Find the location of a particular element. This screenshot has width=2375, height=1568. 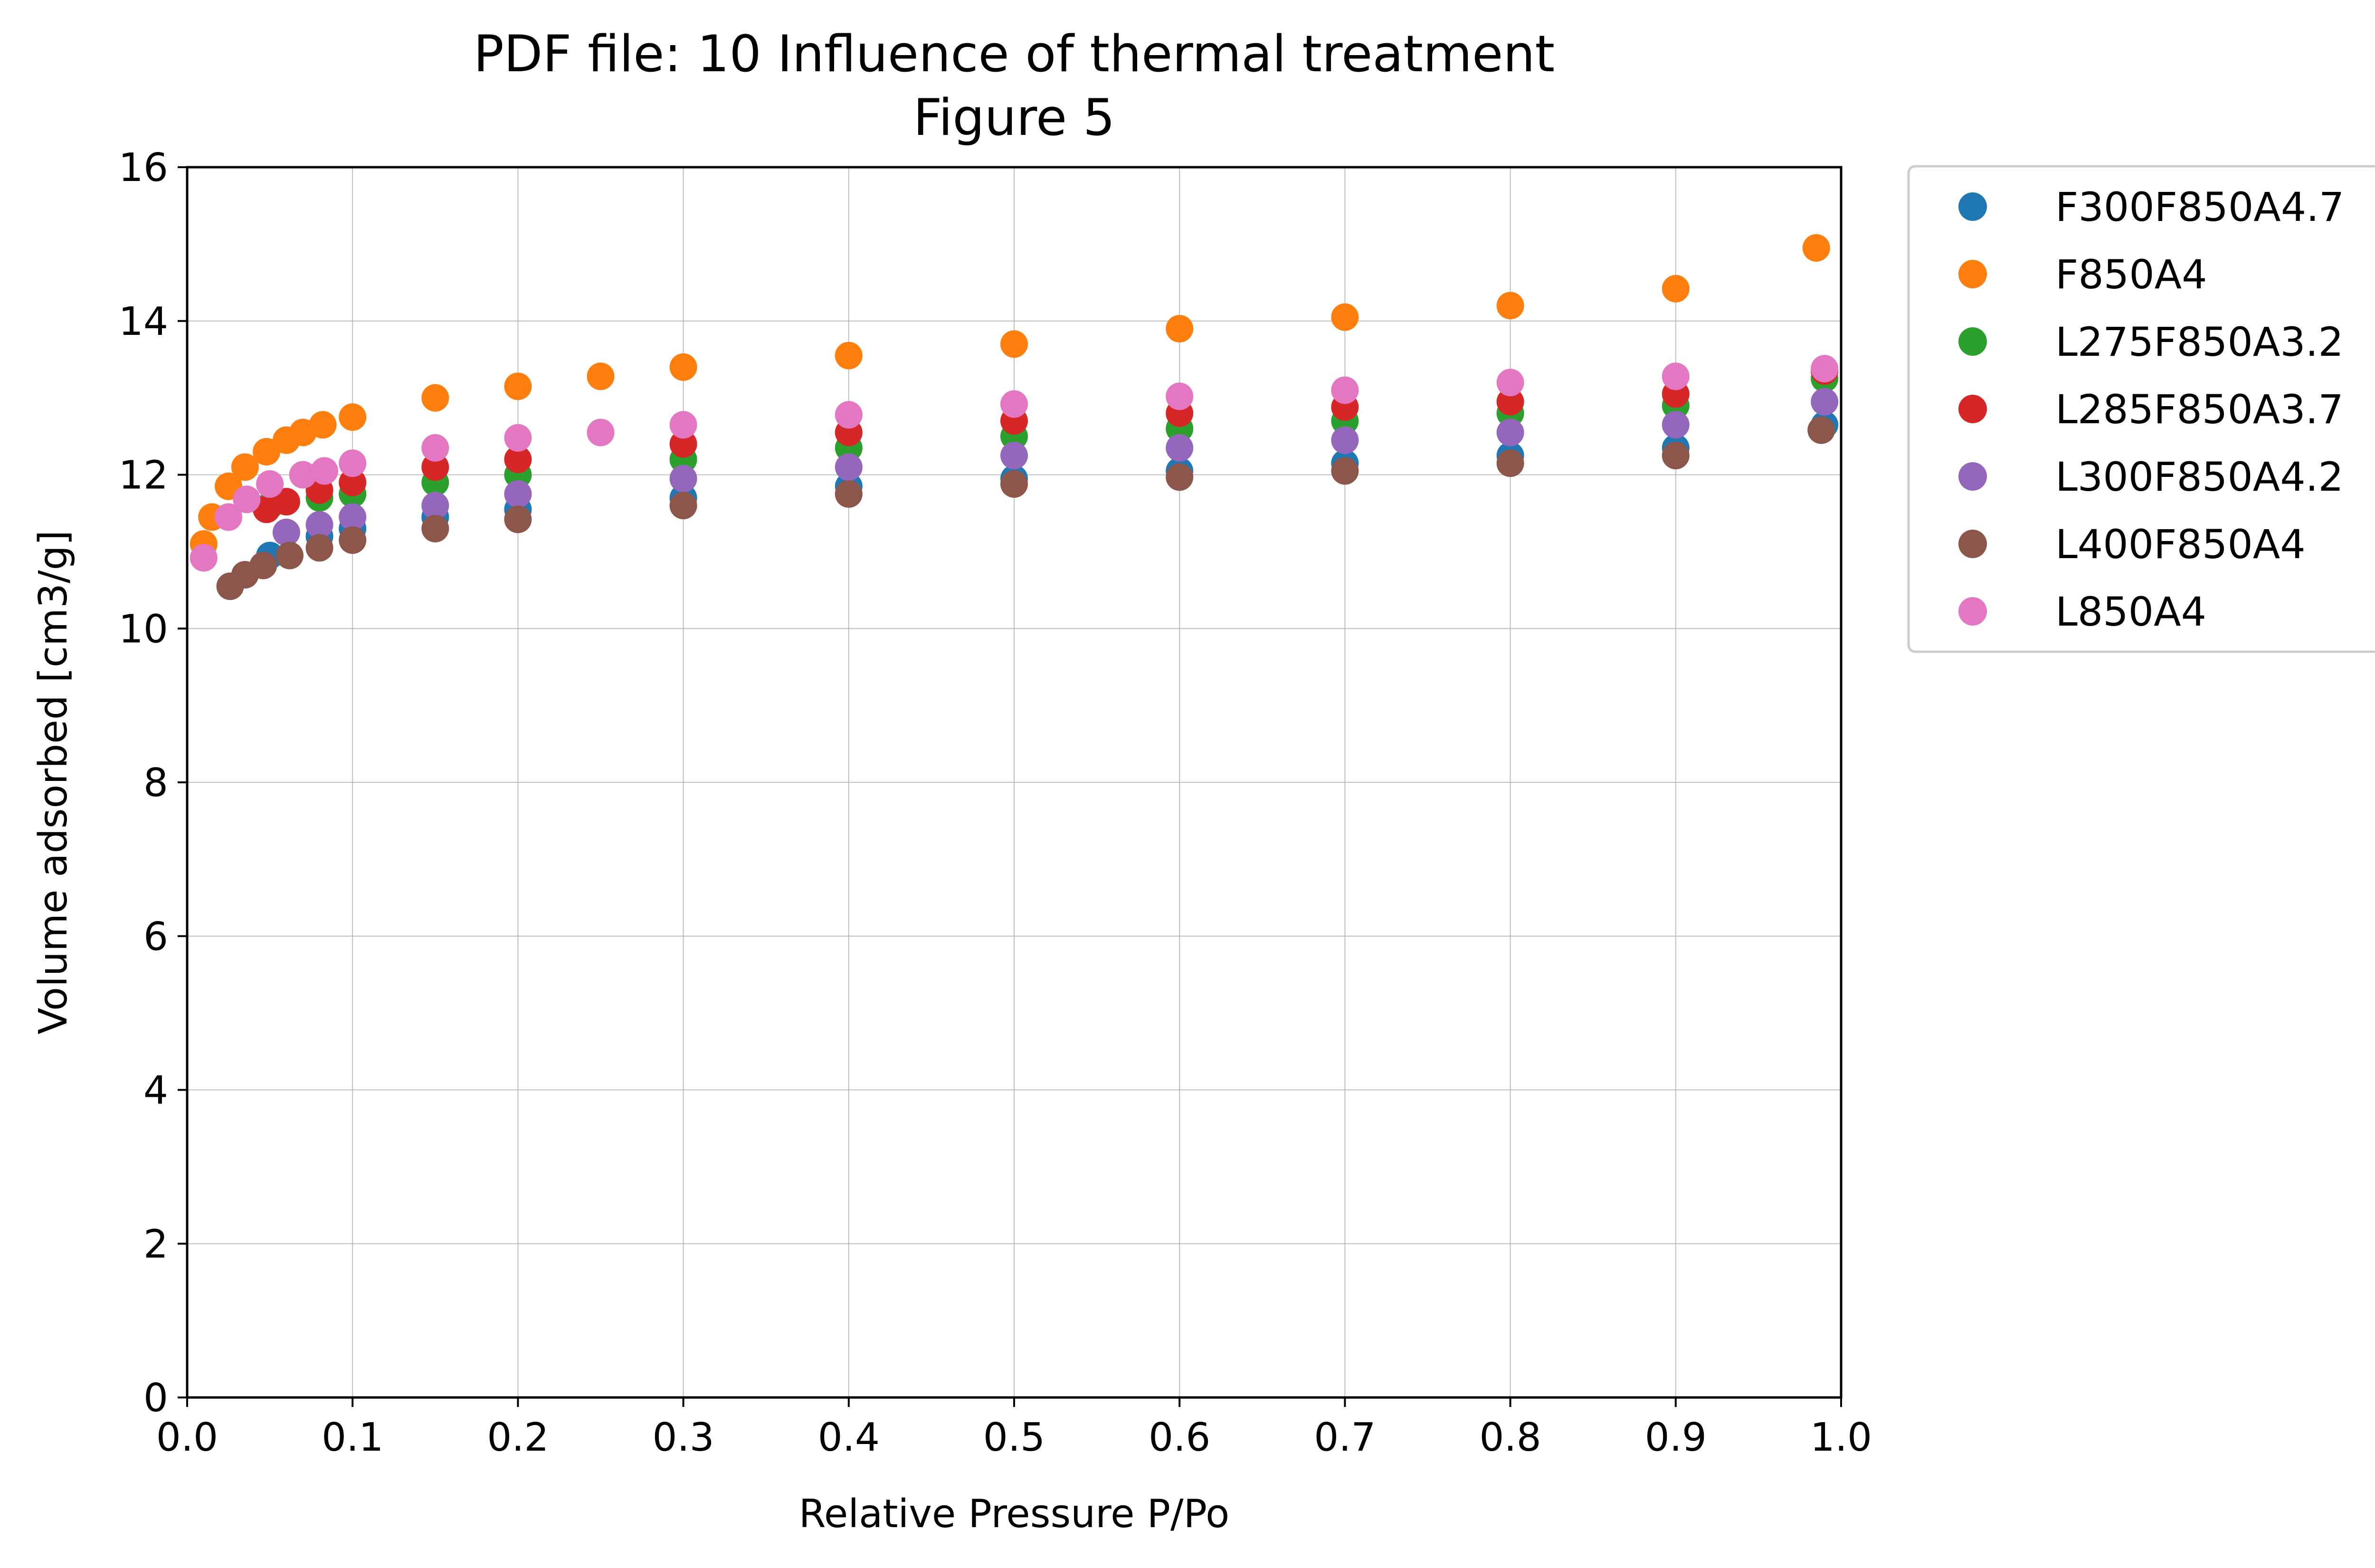

series-L850A4 is located at coordinates (1014, 463).